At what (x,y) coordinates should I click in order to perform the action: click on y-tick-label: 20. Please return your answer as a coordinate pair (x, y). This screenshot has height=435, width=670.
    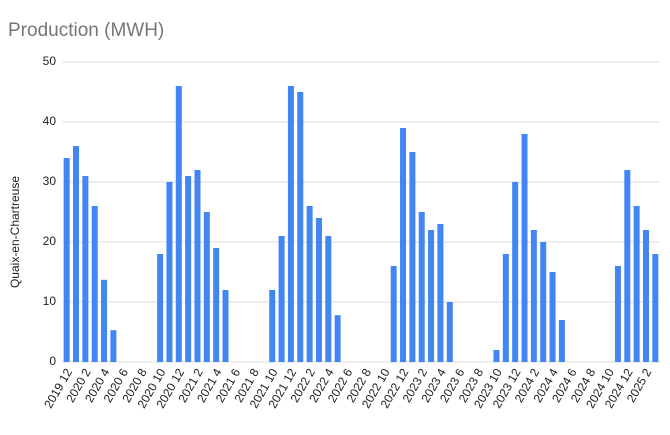
    Looking at the image, I should click on (50, 241).